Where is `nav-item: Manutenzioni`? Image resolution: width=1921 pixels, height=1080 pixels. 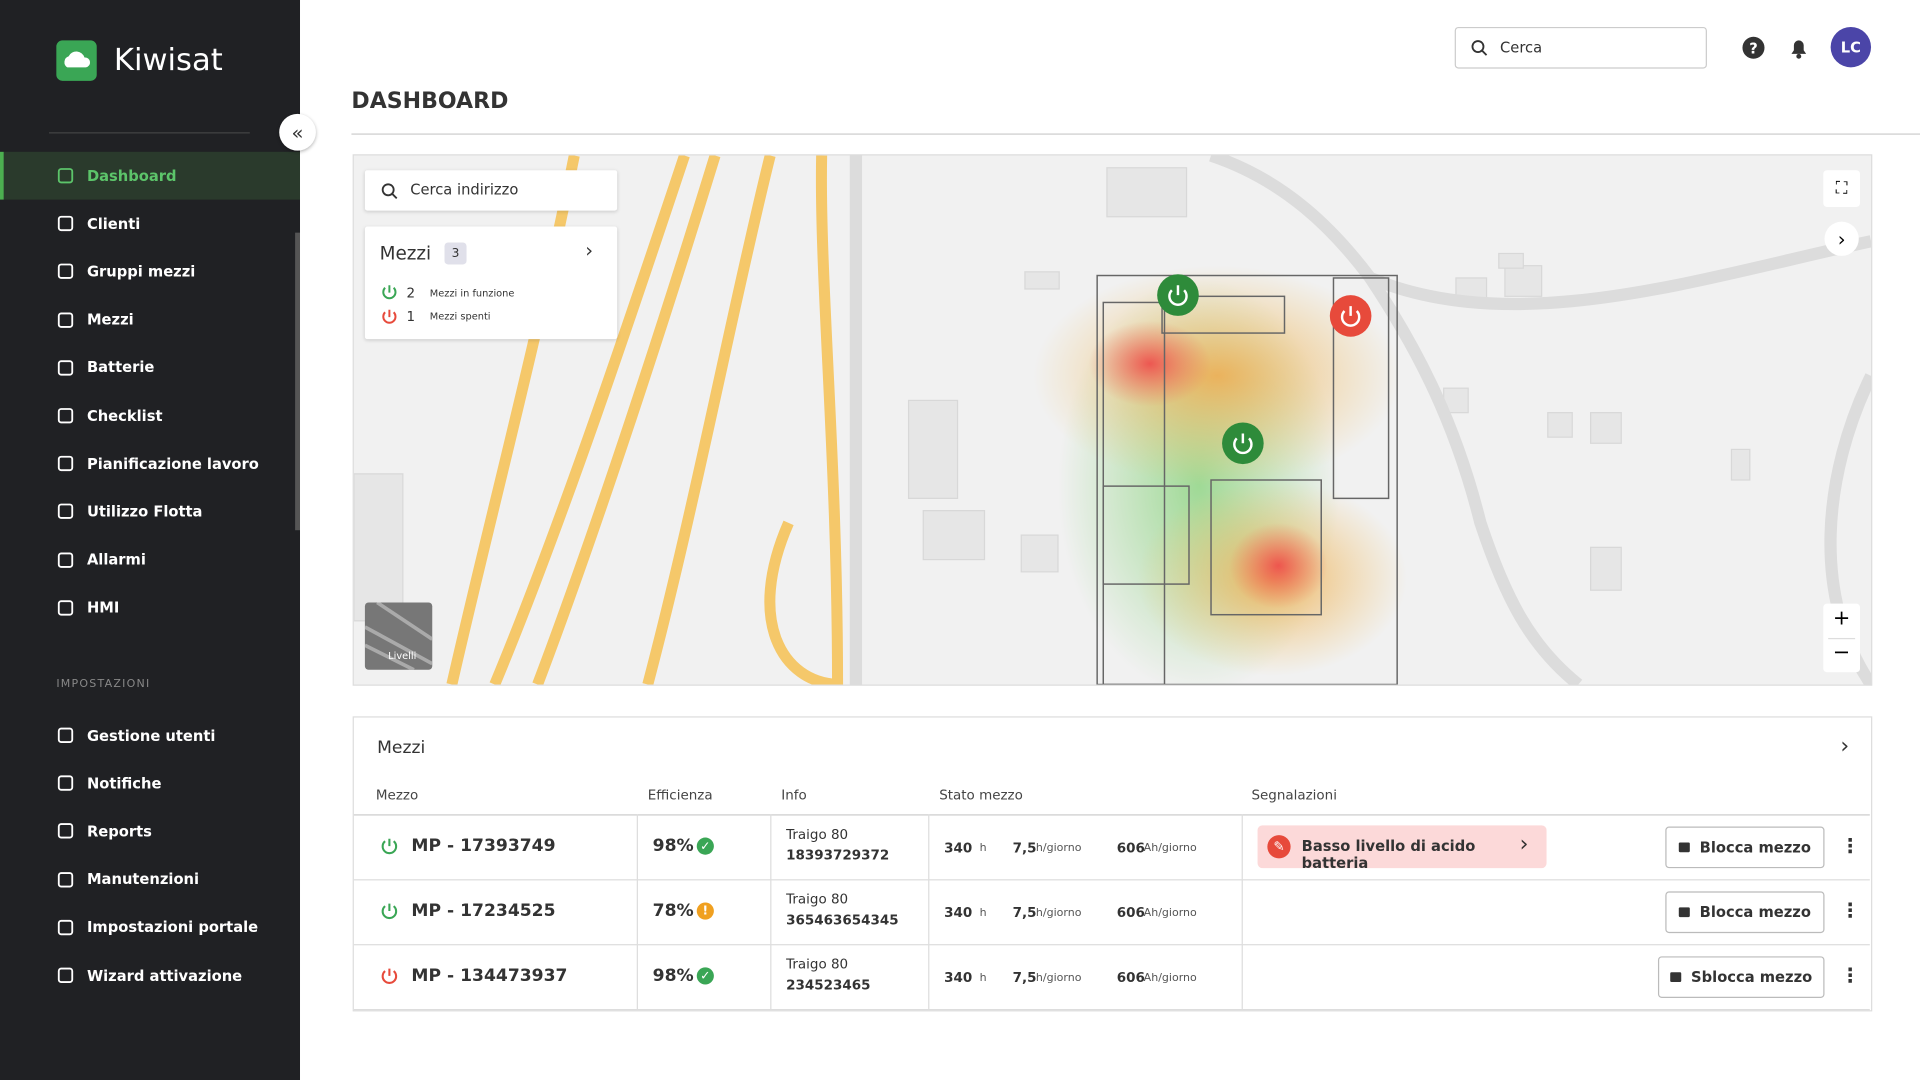 nav-item: Manutenzioni is located at coordinates (150, 879).